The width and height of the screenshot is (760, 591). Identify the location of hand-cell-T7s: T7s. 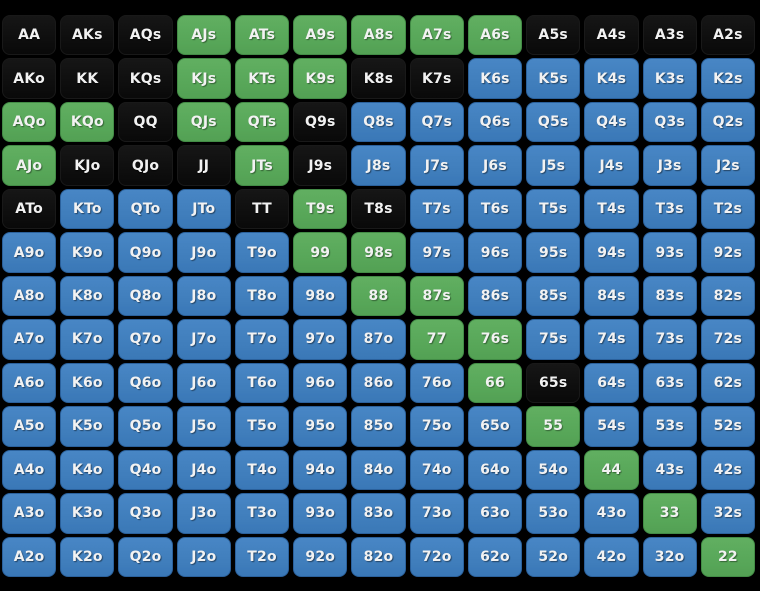
(436, 209).